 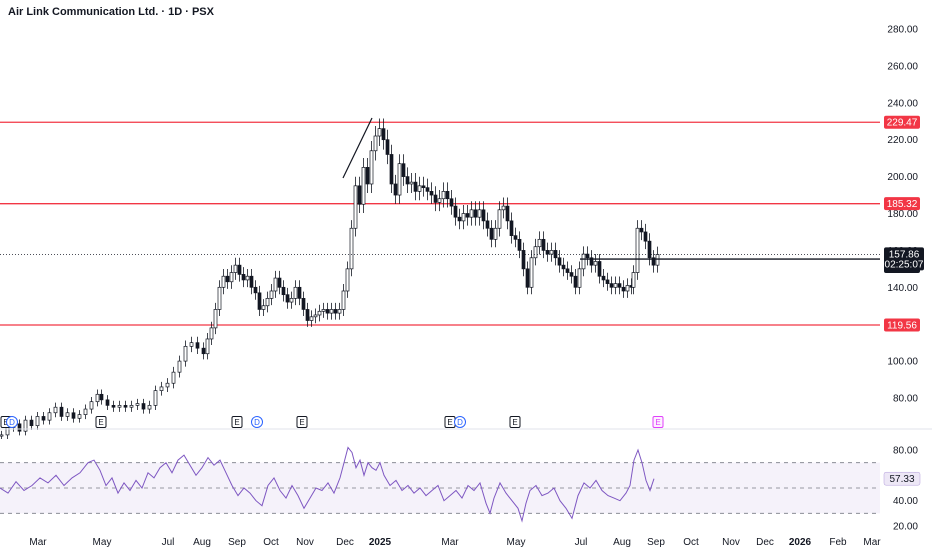 I want to click on trendline, so click(x=357, y=148).